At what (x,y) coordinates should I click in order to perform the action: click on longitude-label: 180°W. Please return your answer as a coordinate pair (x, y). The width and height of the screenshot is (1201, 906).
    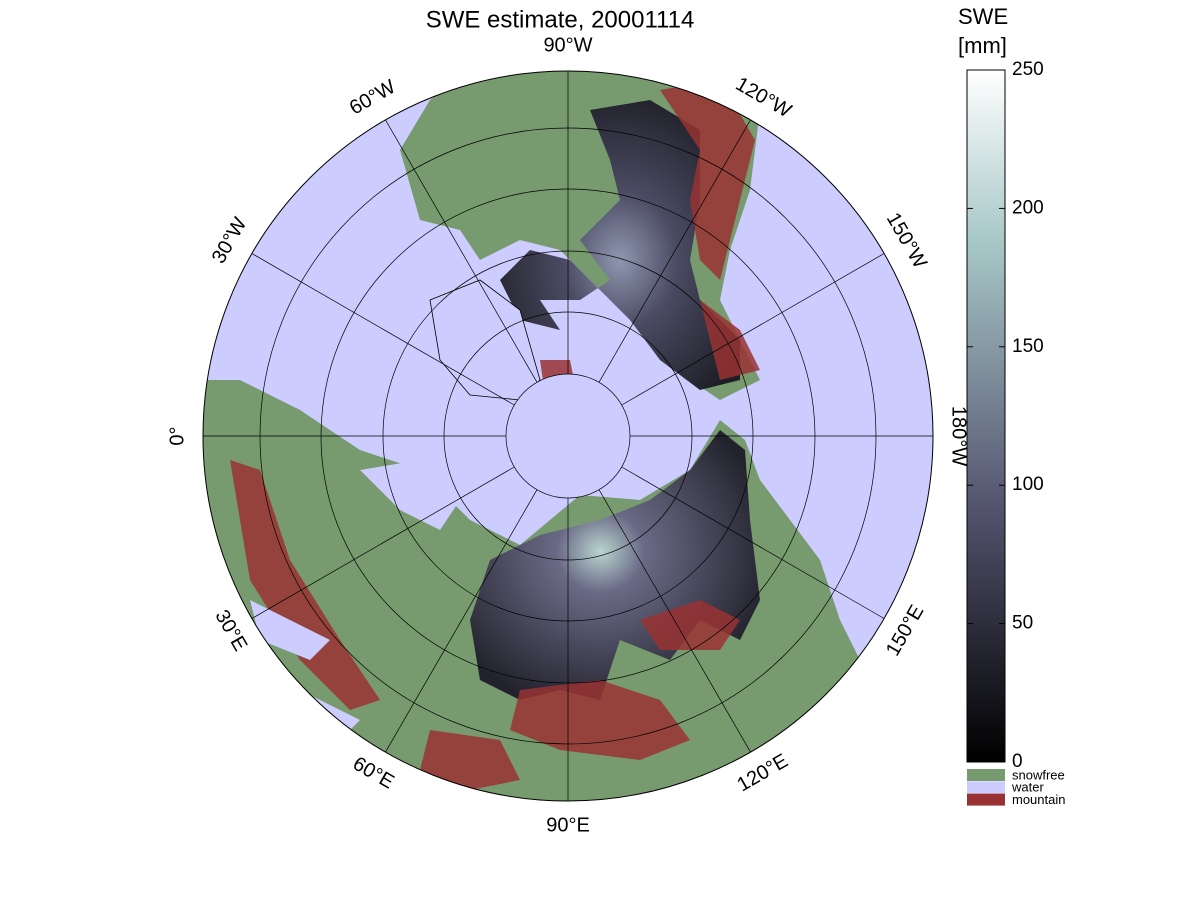
    Looking at the image, I should click on (959, 436).